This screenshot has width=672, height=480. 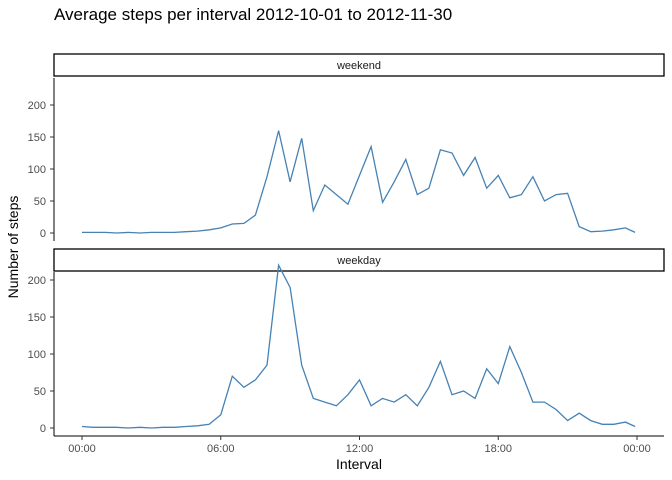 I want to click on x-tick-label: 18:00, so click(x=498, y=449).